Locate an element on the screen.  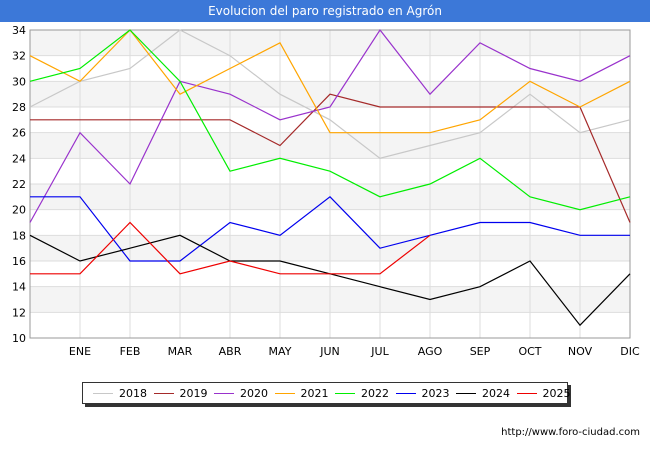
legend-item-2025: 2025 is located at coordinates (543, 393).